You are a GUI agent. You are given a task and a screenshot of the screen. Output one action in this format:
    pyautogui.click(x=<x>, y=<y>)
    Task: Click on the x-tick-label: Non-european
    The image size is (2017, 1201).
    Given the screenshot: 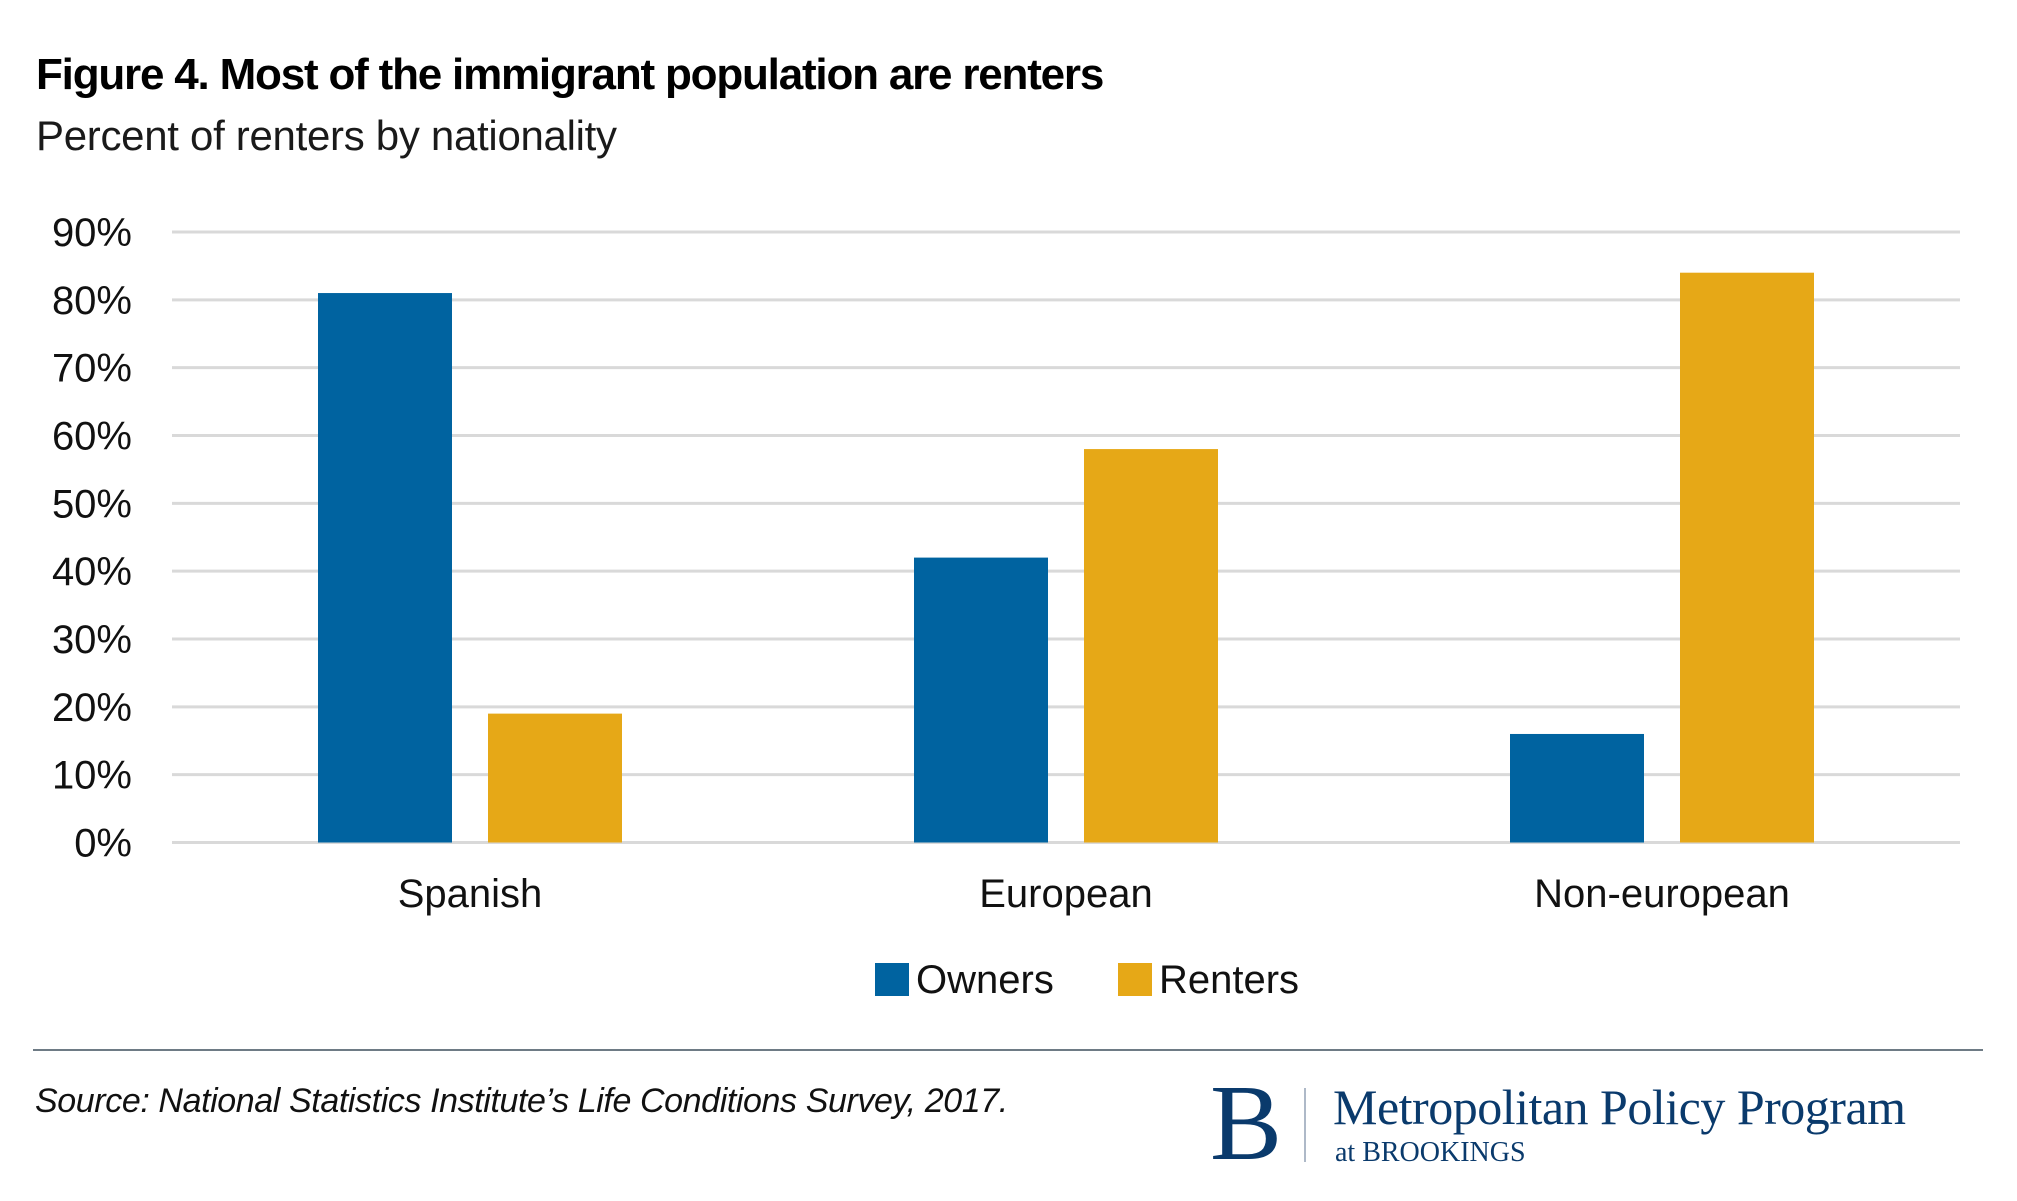 What is the action you would take?
    pyautogui.click(x=1662, y=894)
    